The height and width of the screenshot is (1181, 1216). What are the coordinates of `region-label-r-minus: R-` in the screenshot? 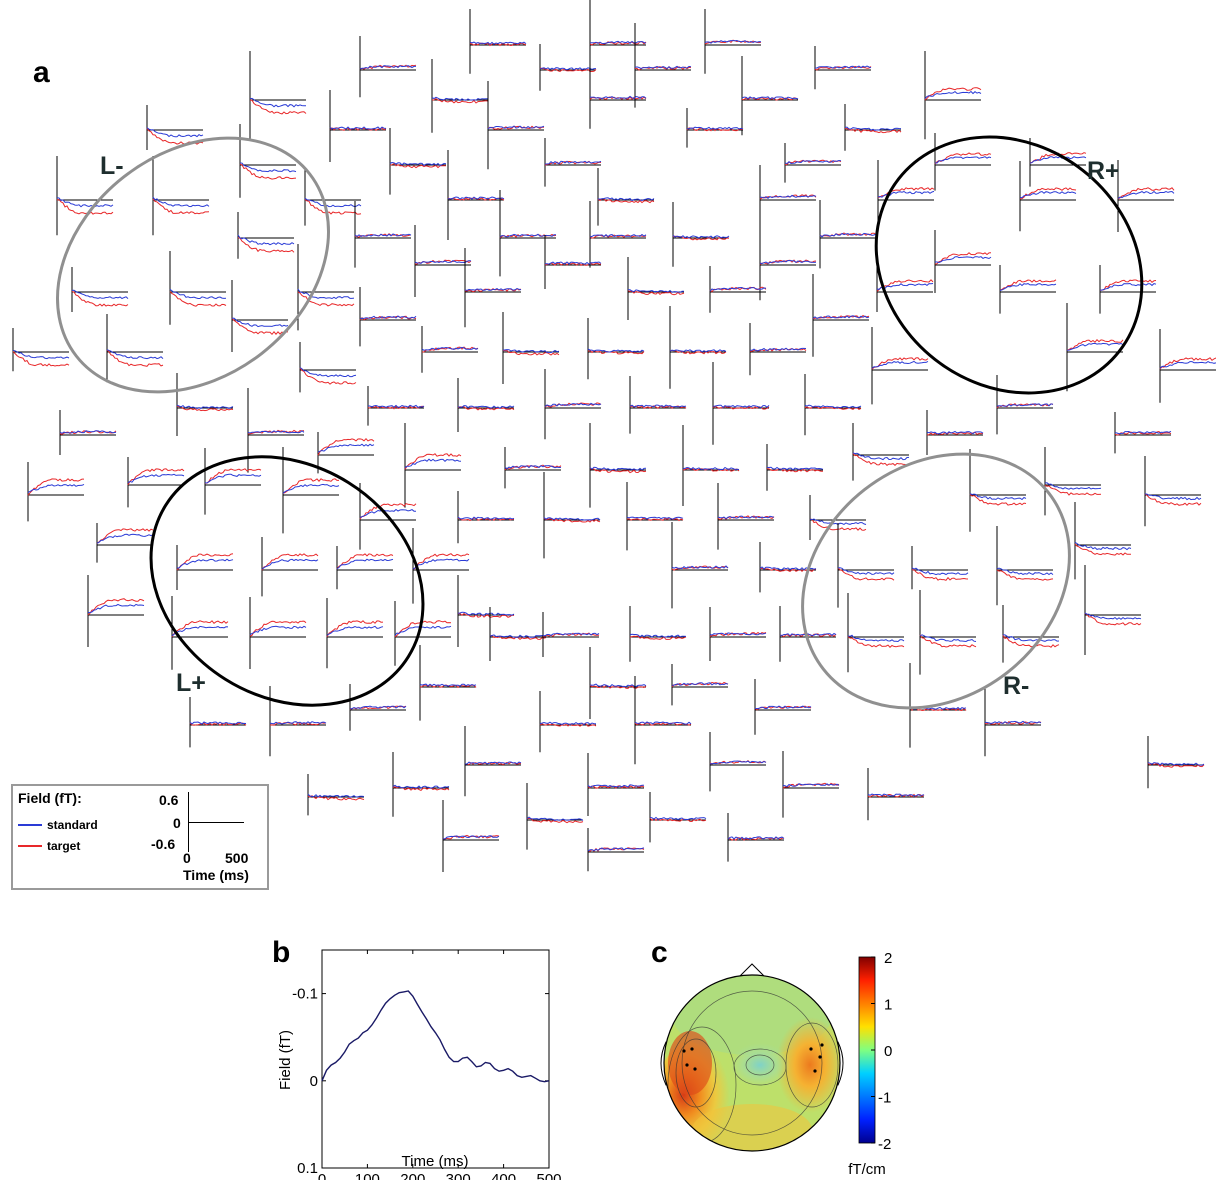 It's located at (1016, 686).